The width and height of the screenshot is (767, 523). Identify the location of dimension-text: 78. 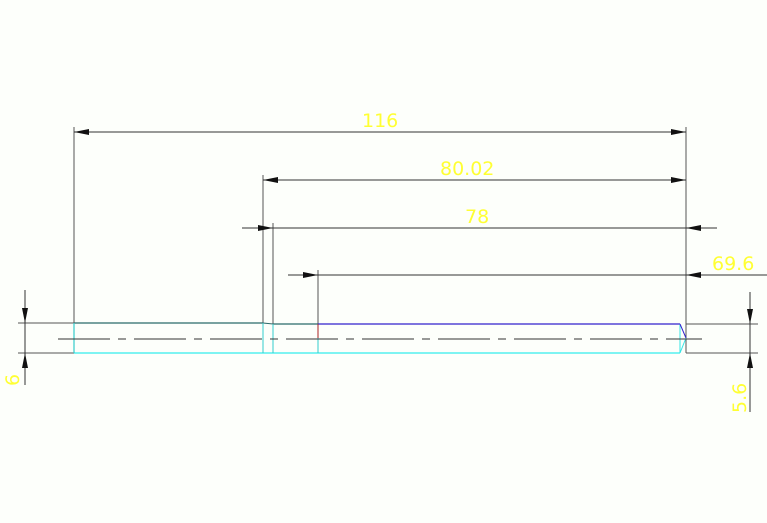
(477, 217).